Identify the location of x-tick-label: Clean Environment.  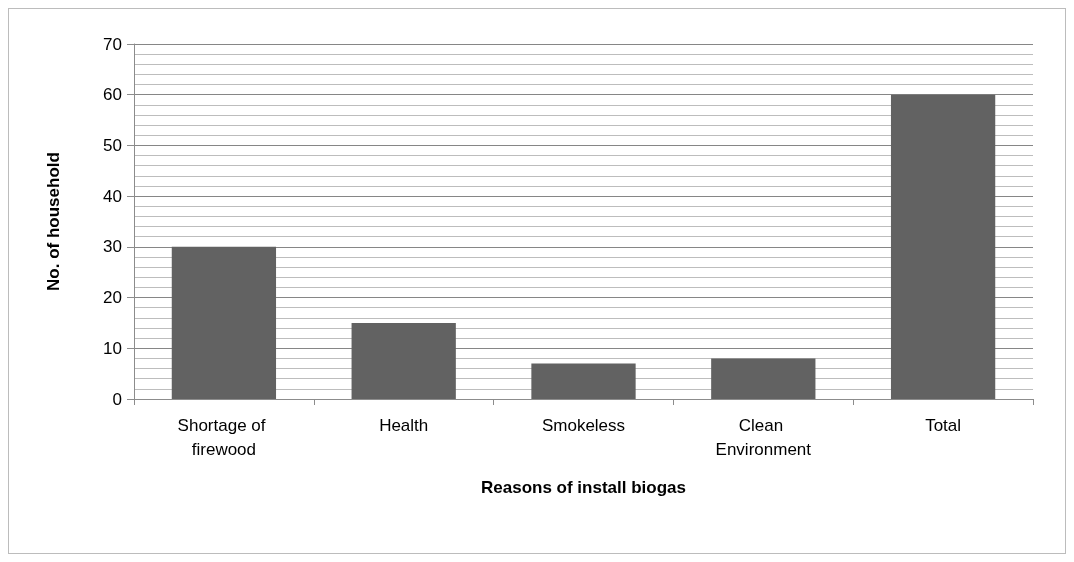
(763, 437).